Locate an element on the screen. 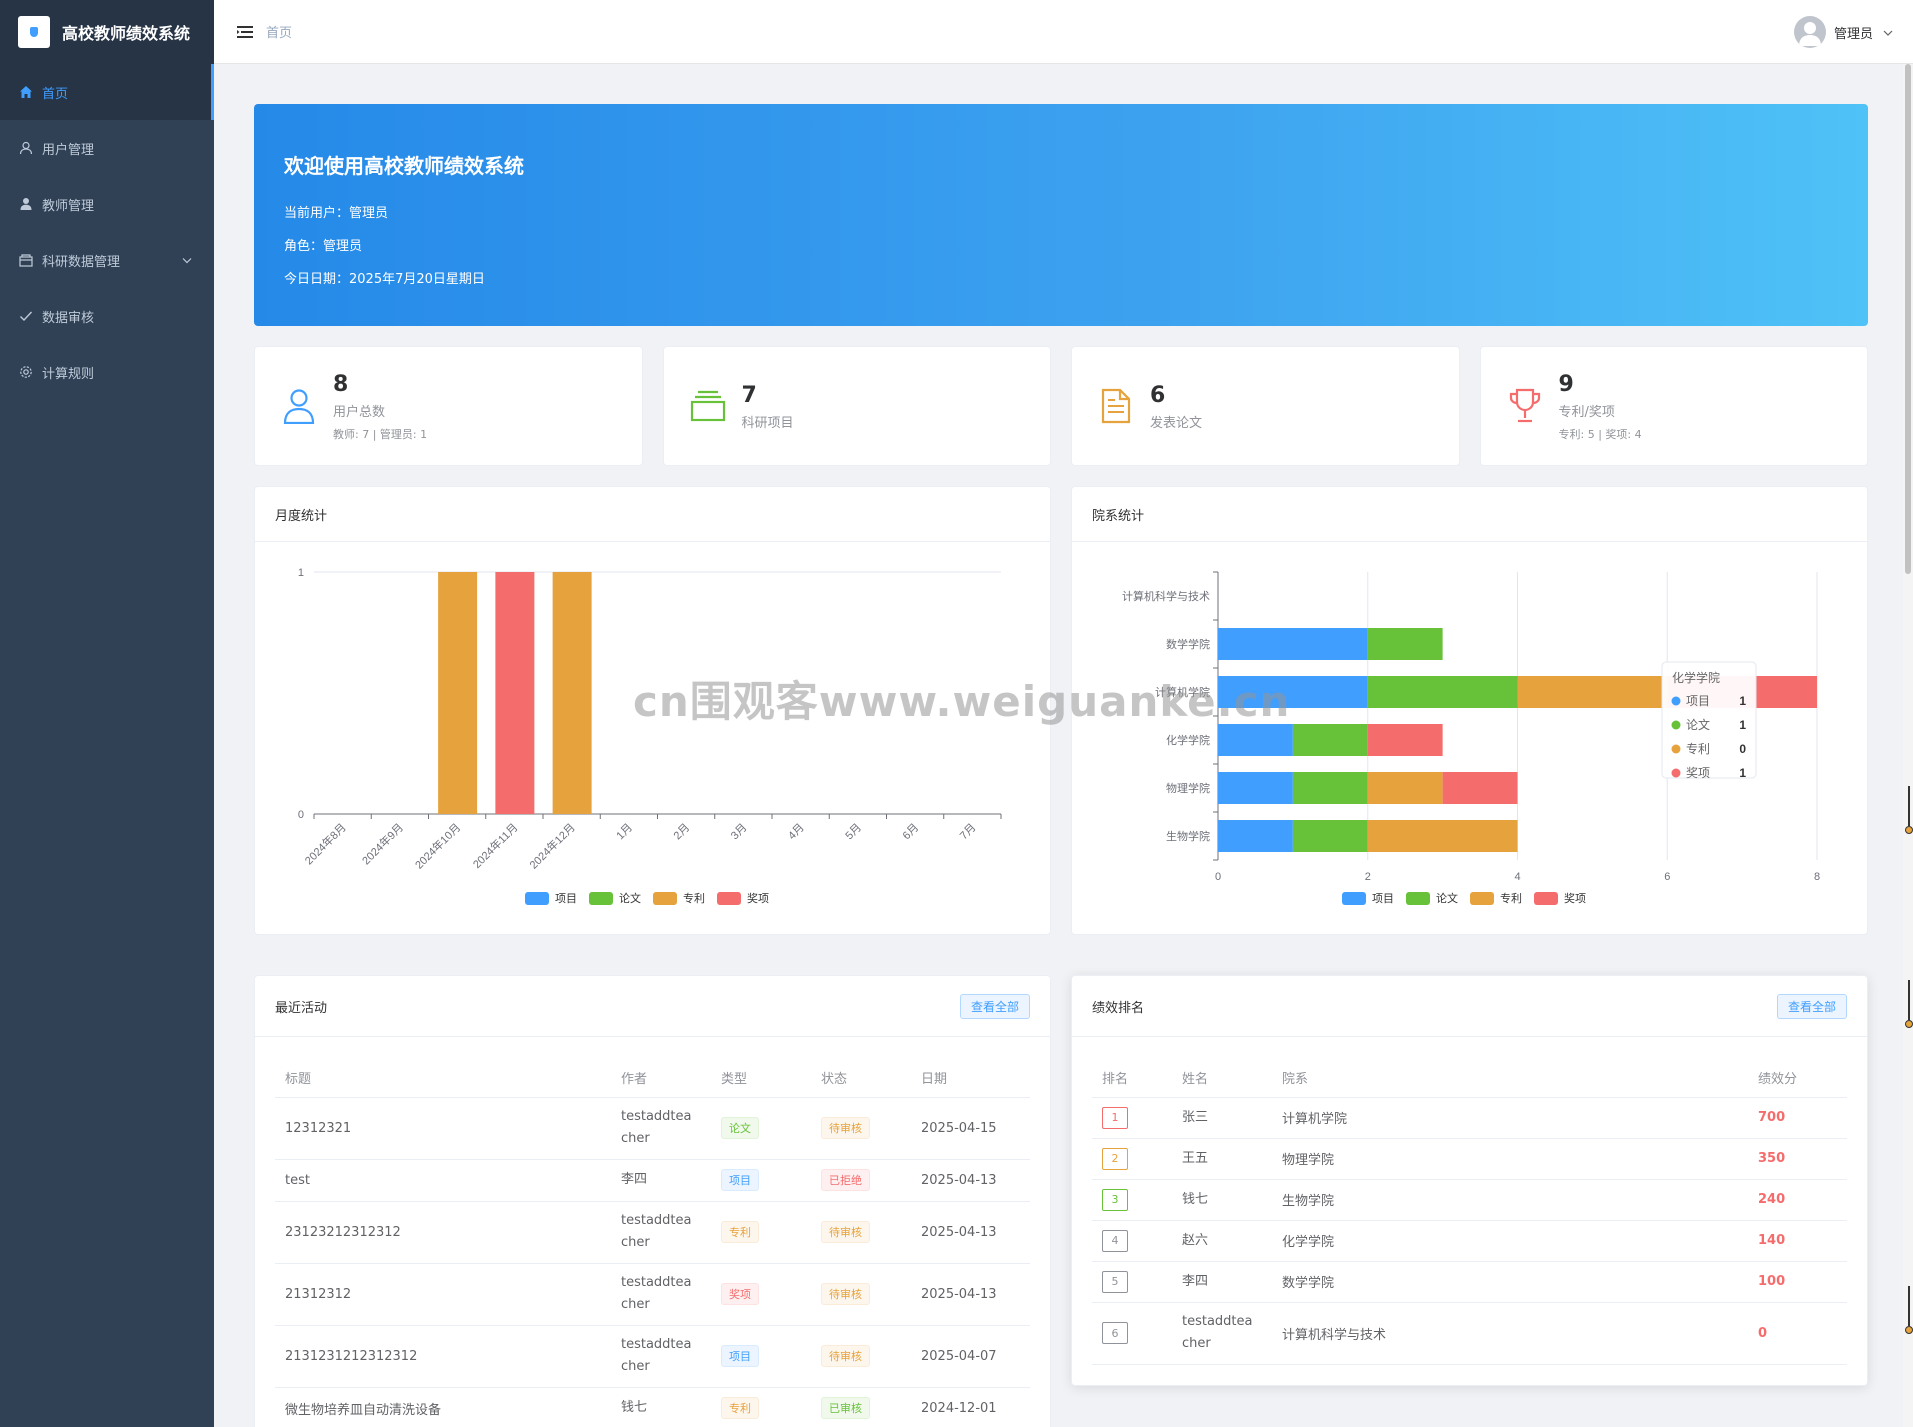 The width and height of the screenshot is (1913, 1427). cell-score: 0 is located at coordinates (1797, 1333).